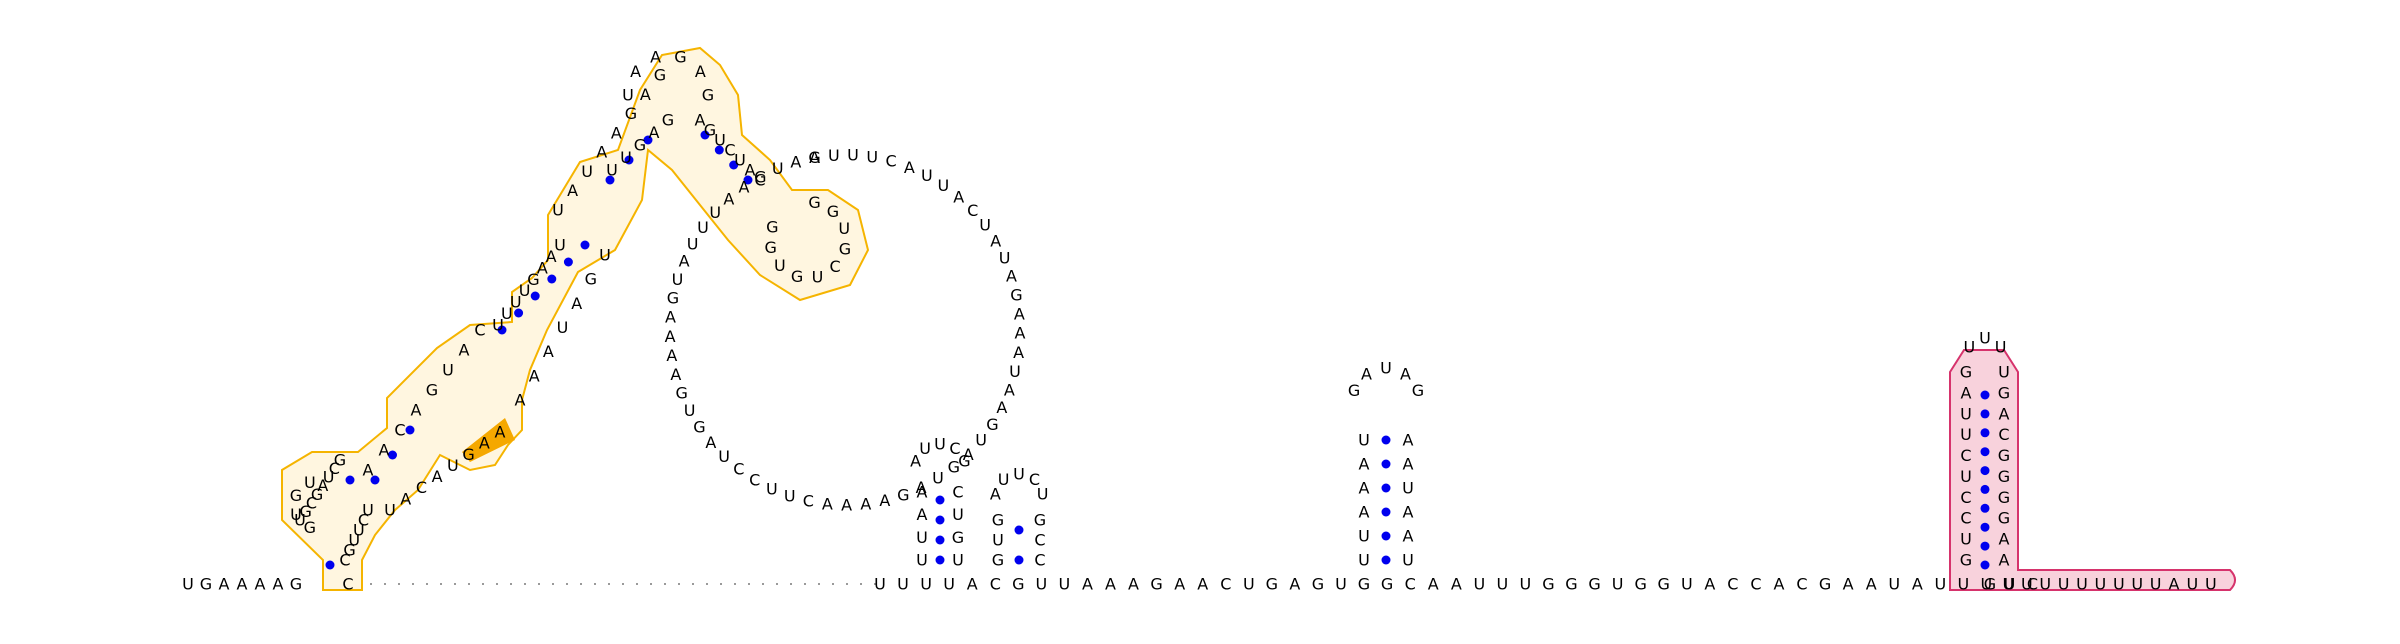 The height and width of the screenshot is (644, 2400). Describe the element at coordinates (1034, 479) in the screenshot. I see `hairpin2-nt: C` at that location.